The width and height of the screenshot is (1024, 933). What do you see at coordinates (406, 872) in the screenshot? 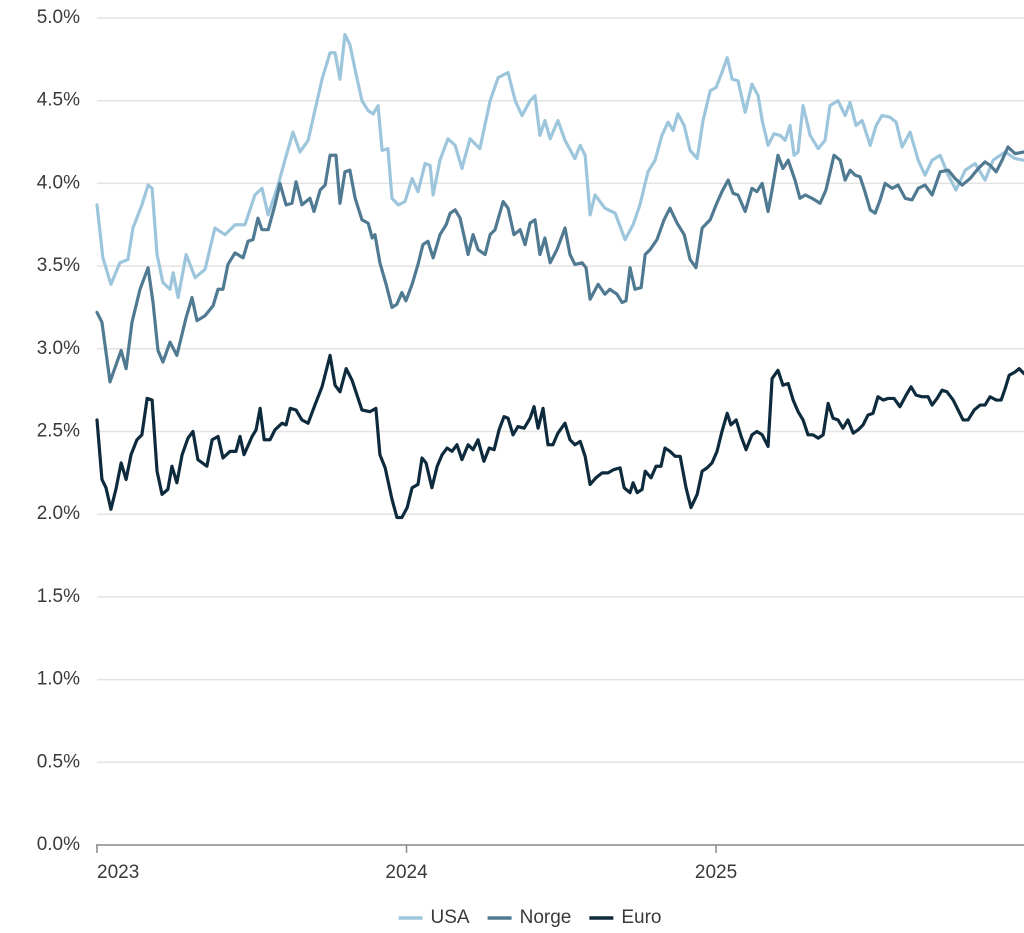
I see `x-tick-label: 2024` at bounding box center [406, 872].